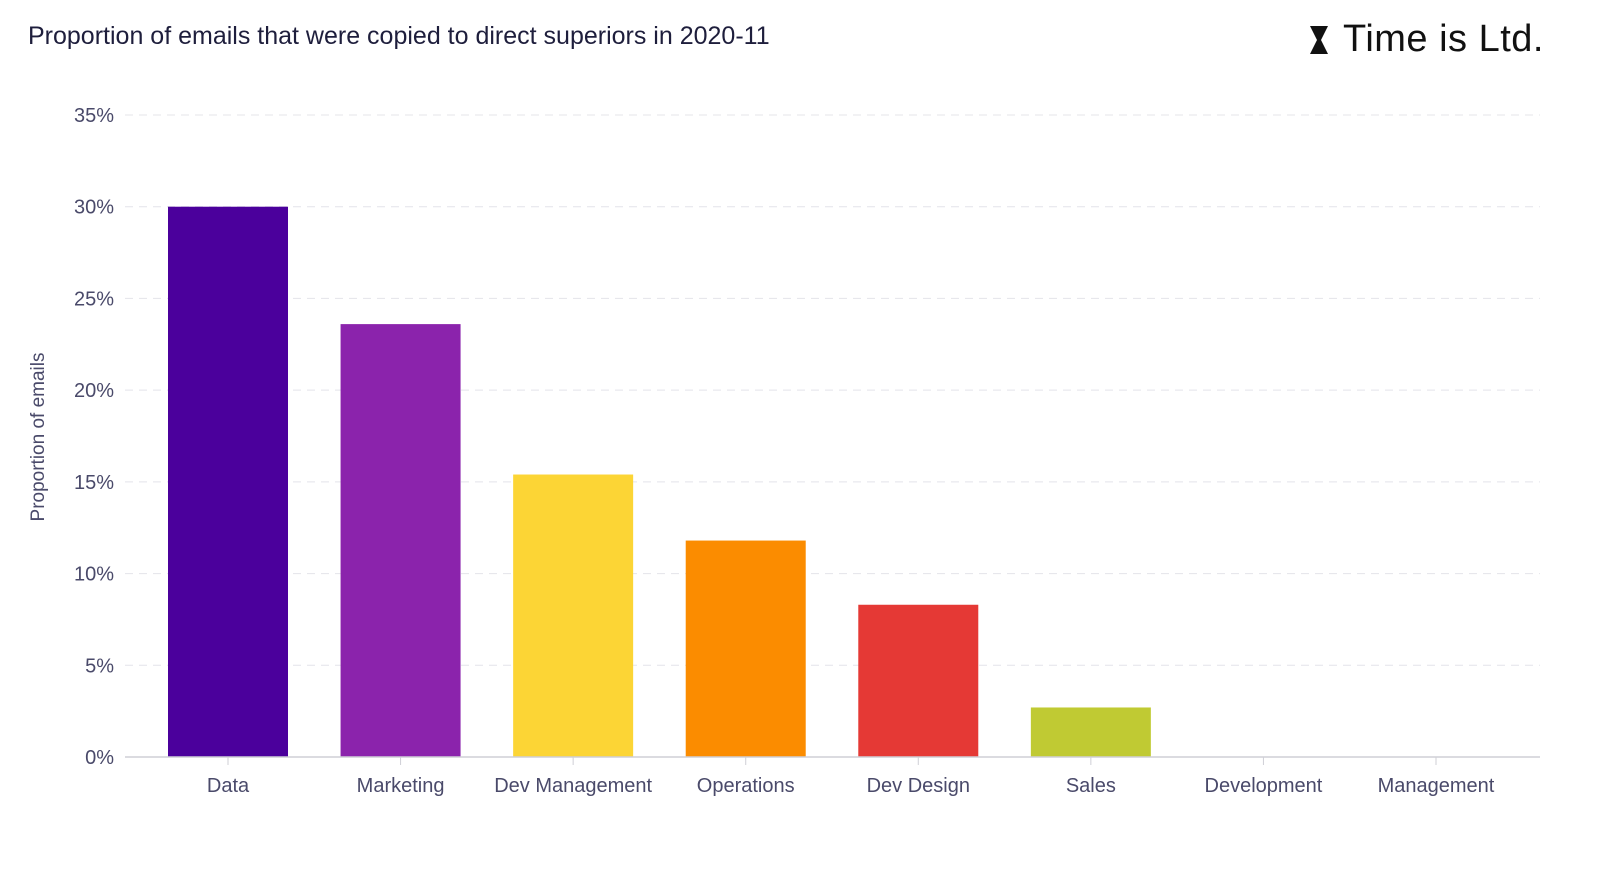  Describe the element at coordinates (99, 758) in the screenshot. I see `y-tick-label: 0%` at that location.